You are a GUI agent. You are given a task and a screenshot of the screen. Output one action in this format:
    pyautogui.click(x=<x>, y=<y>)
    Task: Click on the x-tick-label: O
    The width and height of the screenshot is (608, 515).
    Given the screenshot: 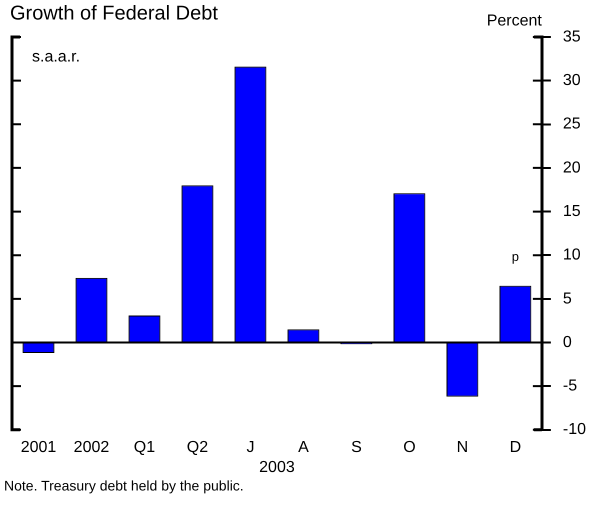 What is the action you would take?
    pyautogui.click(x=409, y=447)
    